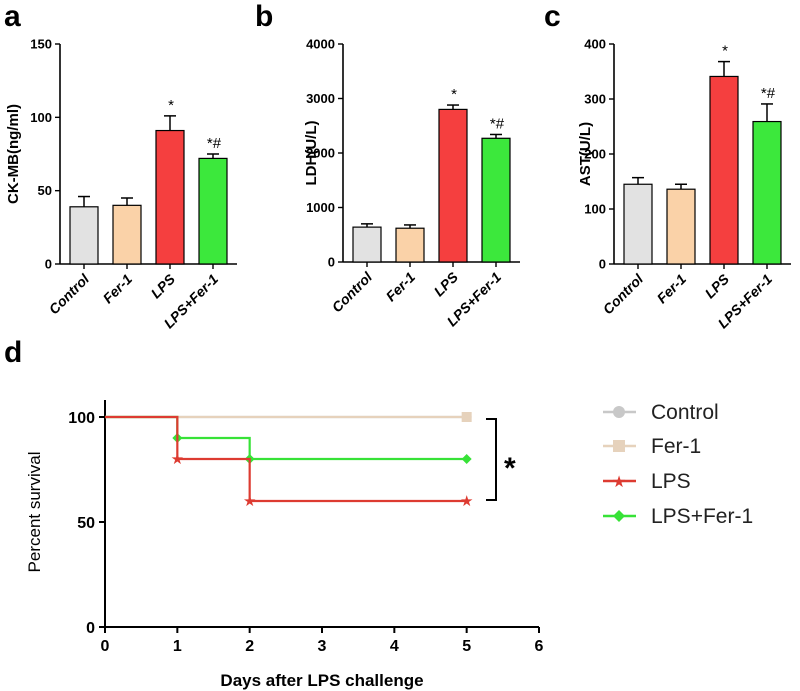 The image size is (800, 691). Describe the element at coordinates (13, 352) in the screenshot. I see `panel-label: d` at that location.